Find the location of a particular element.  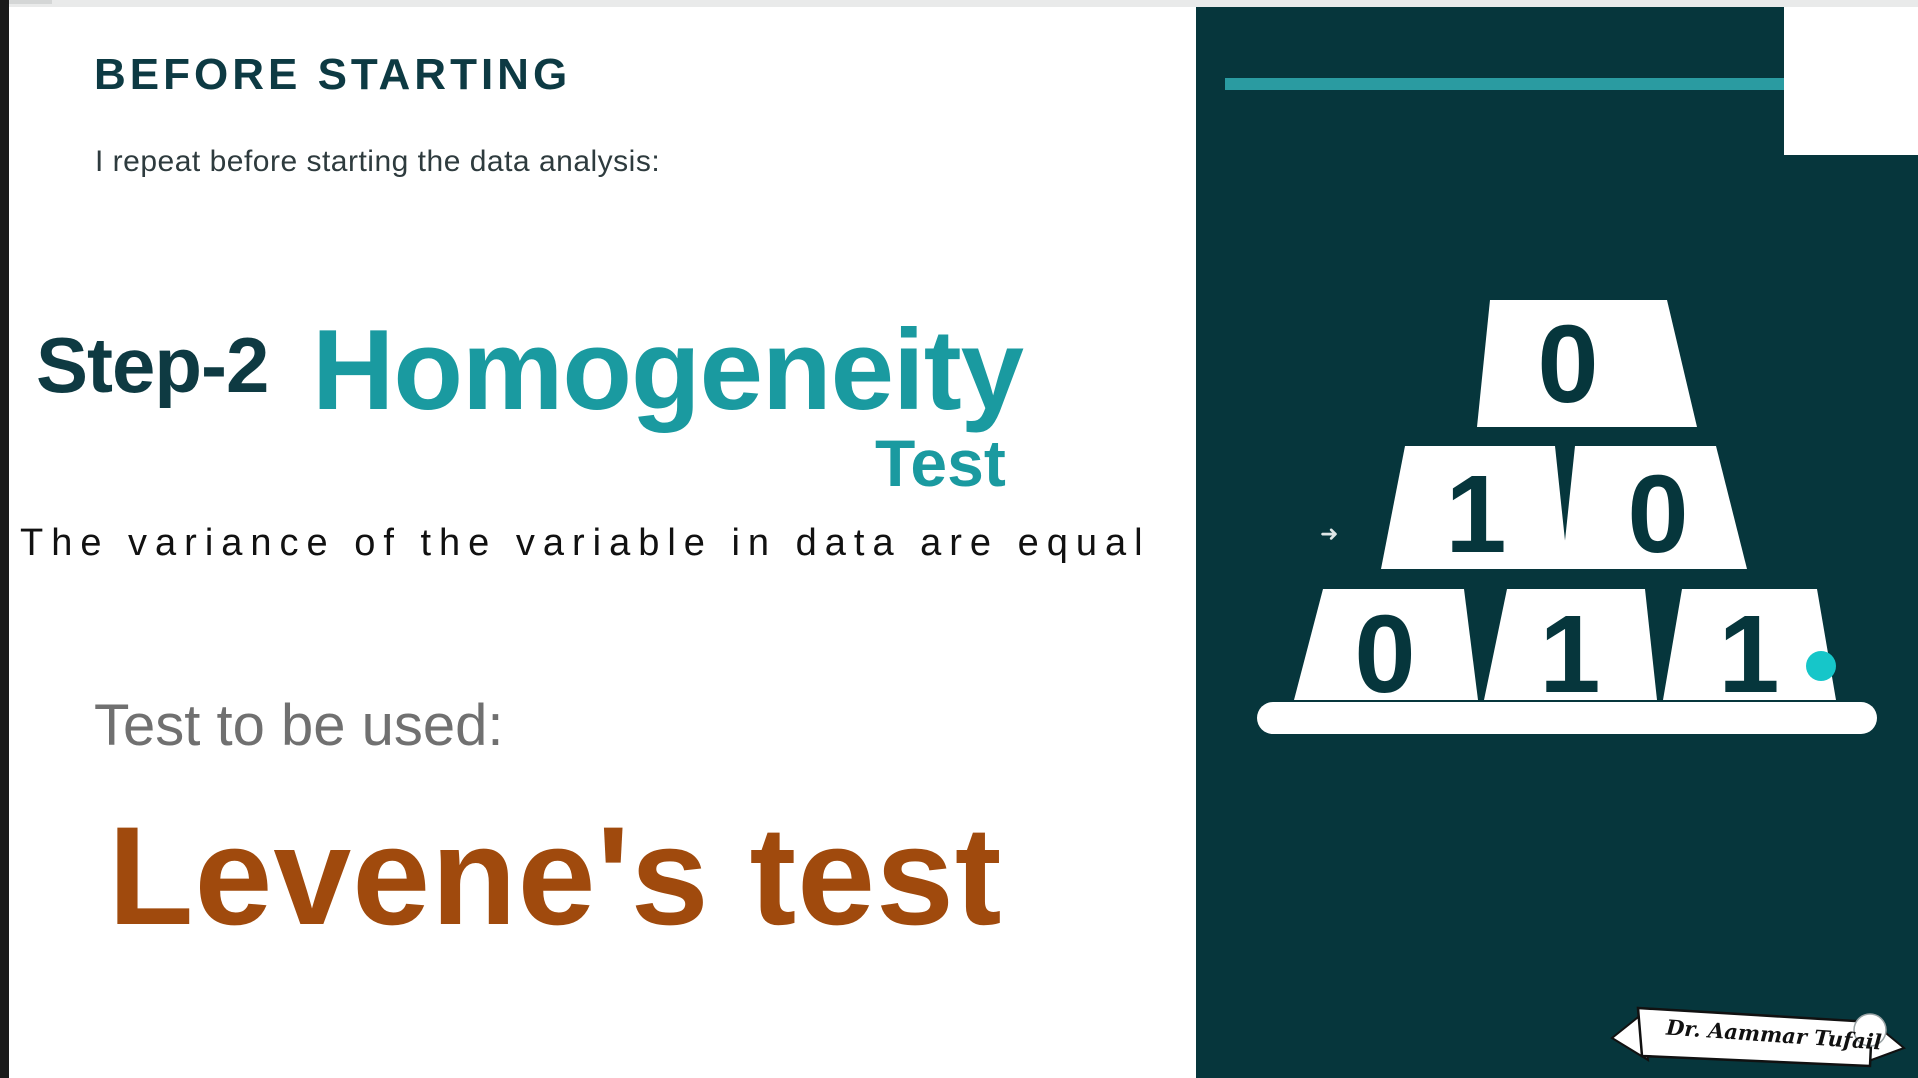

binary-pyramid: 0 1 0 0 1 1 is located at coordinates (1567, 517).